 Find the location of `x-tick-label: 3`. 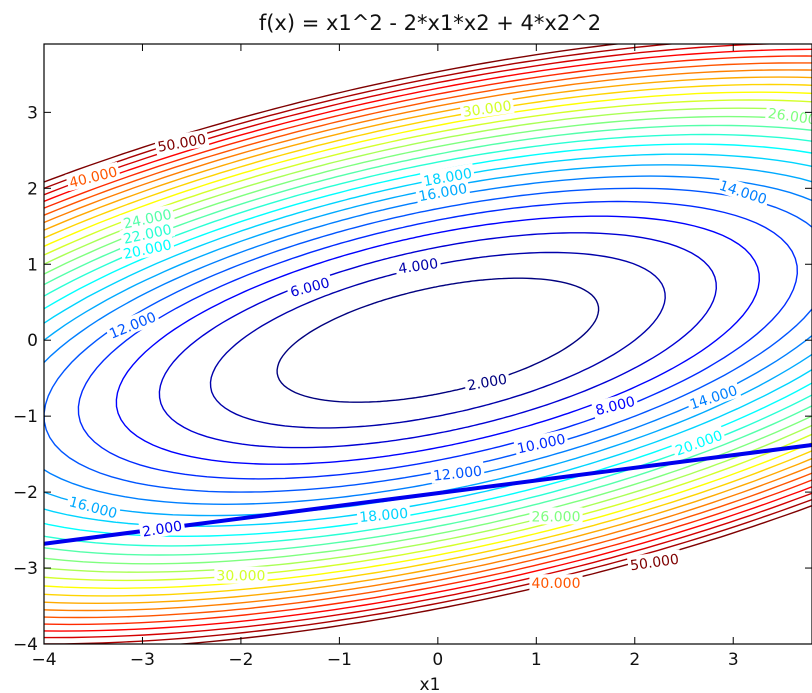

x-tick-label: 3 is located at coordinates (733, 660).